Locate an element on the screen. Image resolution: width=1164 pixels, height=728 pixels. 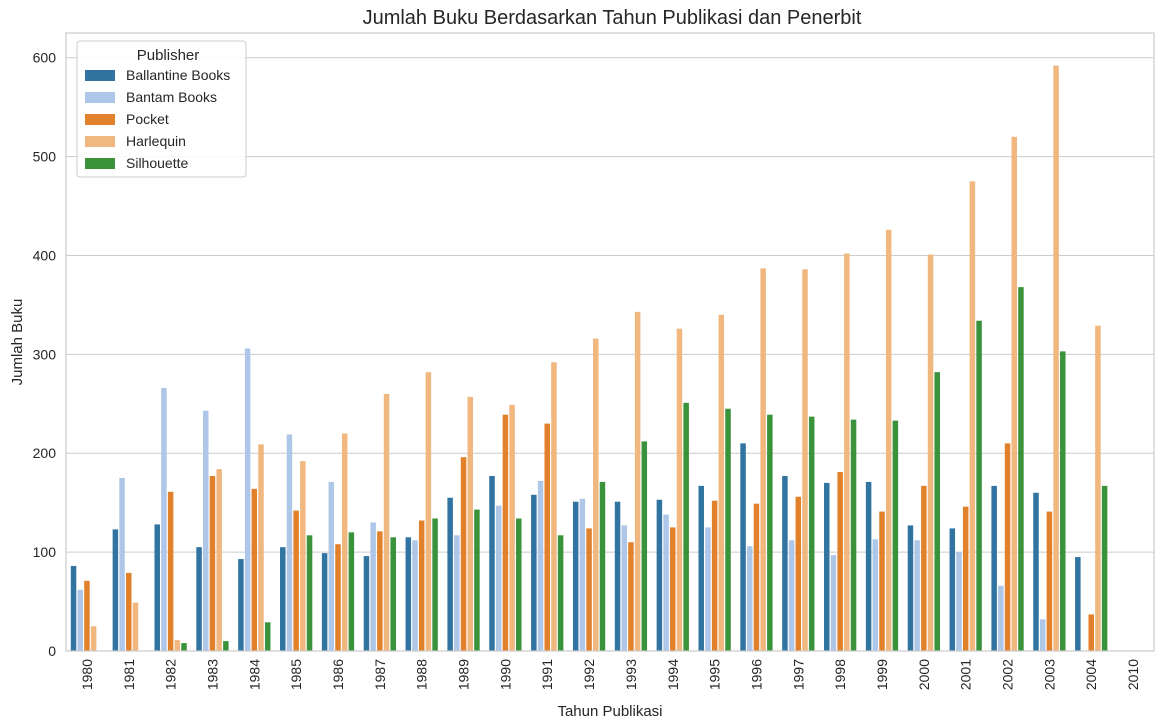
legend-label: Bantam Books is located at coordinates (171, 97).